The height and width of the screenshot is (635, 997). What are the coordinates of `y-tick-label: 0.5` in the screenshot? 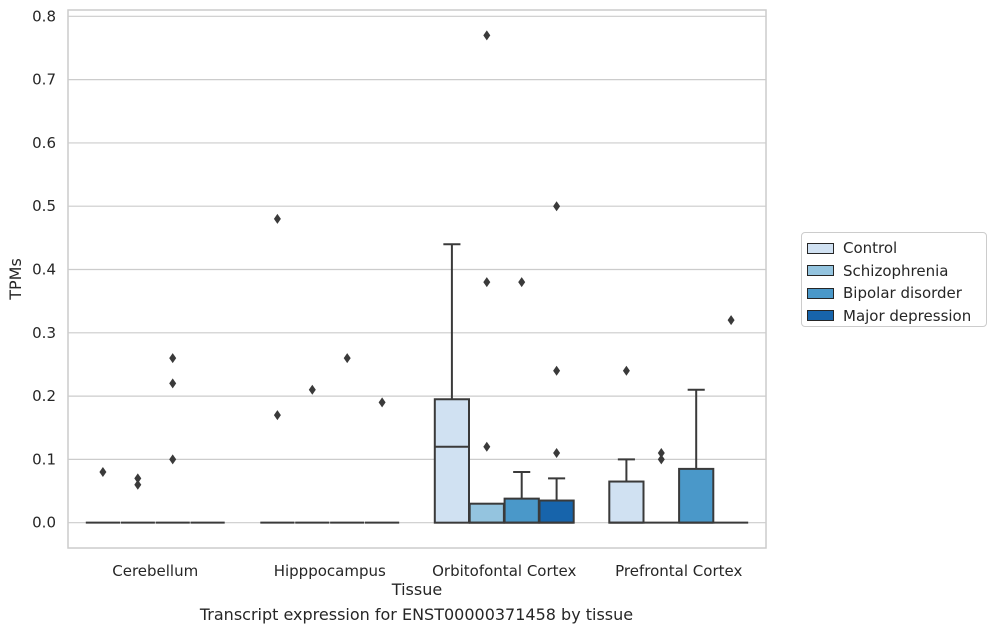 It's located at (44, 206).